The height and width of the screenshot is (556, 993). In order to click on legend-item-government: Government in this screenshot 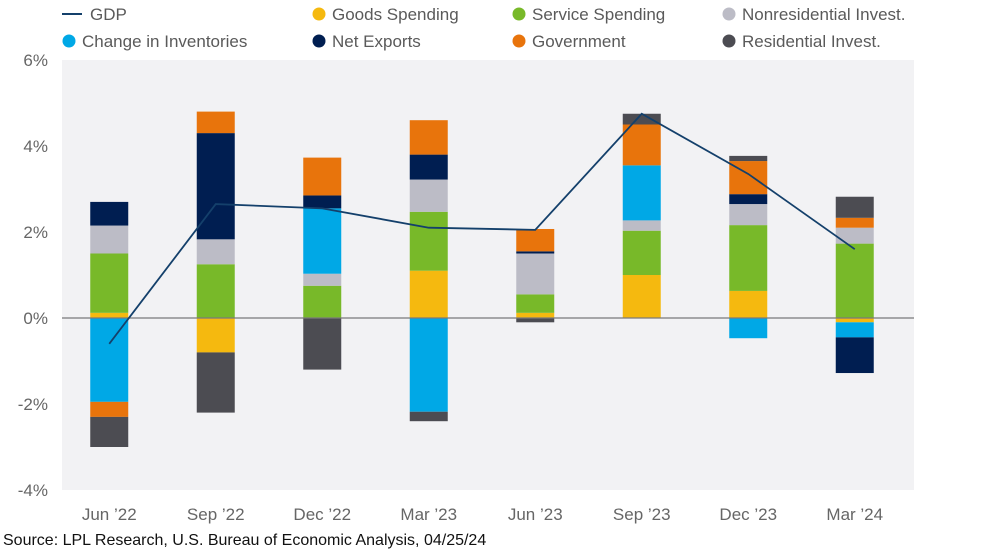, I will do `click(569, 41)`.